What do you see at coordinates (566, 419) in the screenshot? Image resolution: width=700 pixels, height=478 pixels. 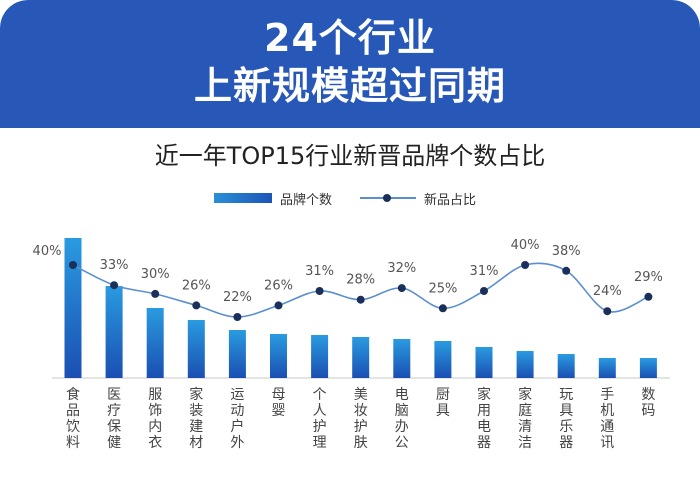 I see `category-label-12: 玩具乐器` at bounding box center [566, 419].